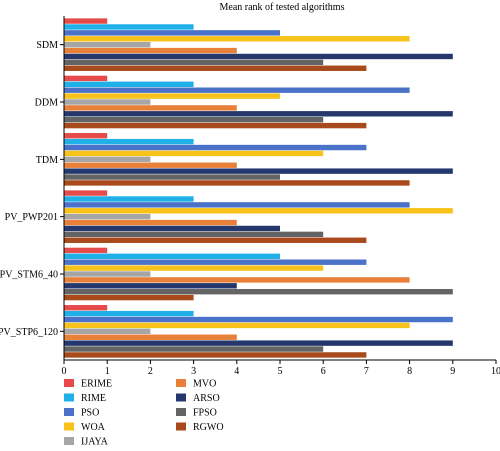 This screenshot has height=451, width=500. Describe the element at coordinates (194, 62) in the screenshot. I see `bar-fpso-sdm` at that location.